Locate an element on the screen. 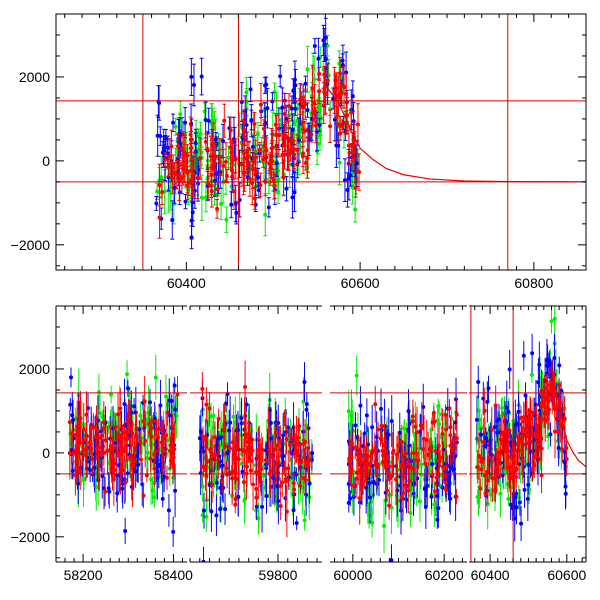  model-curve is located at coordinates (455, 133).